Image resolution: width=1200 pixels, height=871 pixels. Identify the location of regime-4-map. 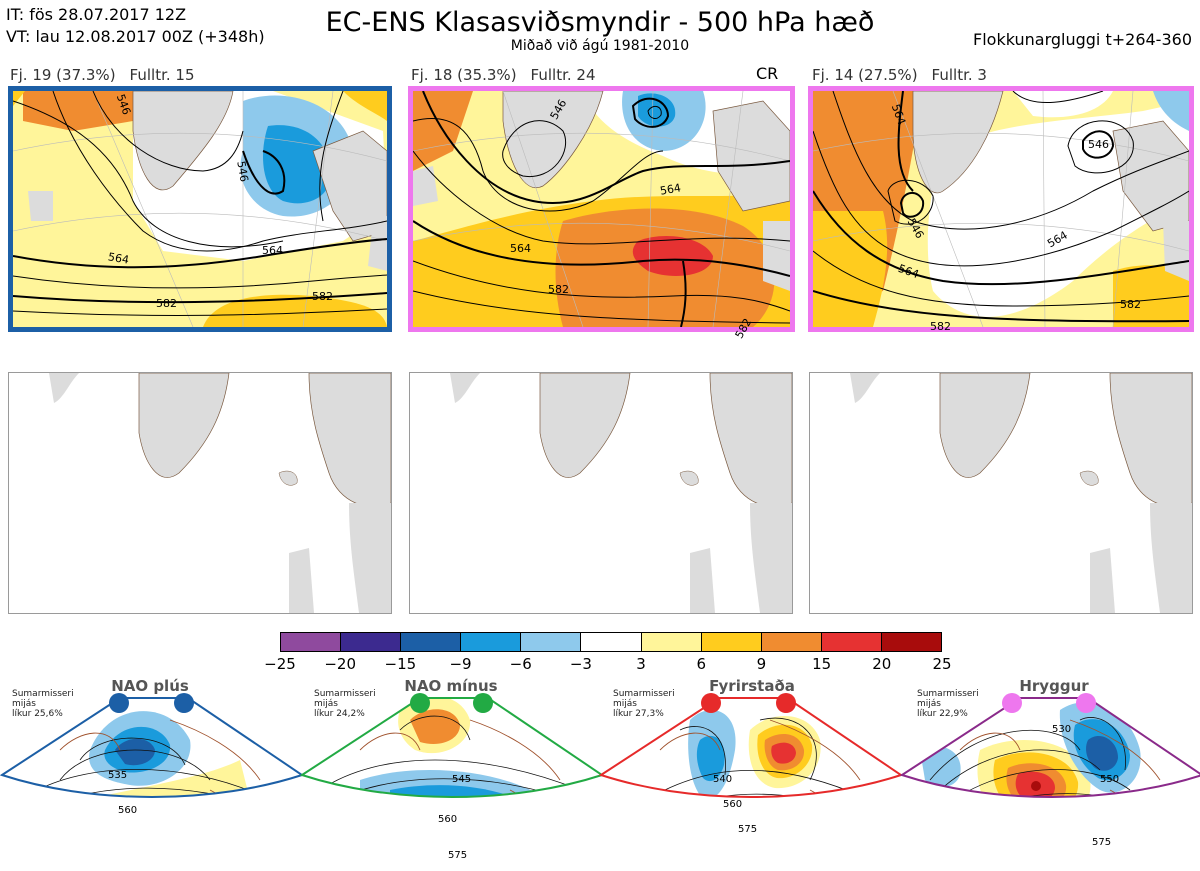
(1040, 749).